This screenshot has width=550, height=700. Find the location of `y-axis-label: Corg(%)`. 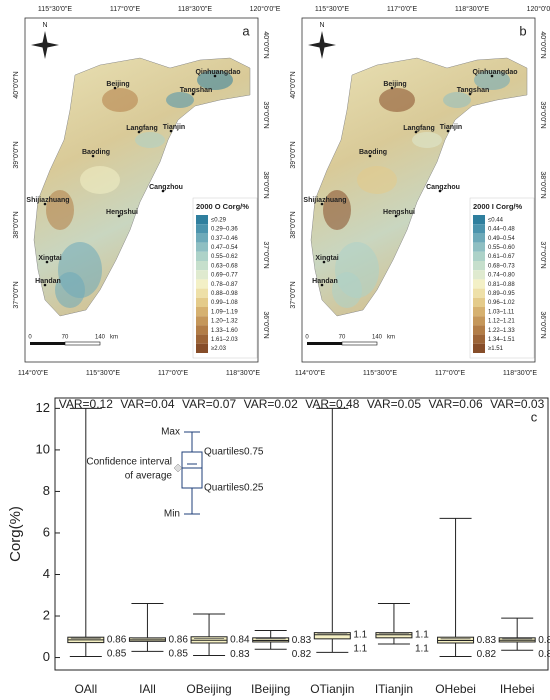

y-axis-label: Corg(%) is located at coordinates (15, 534).